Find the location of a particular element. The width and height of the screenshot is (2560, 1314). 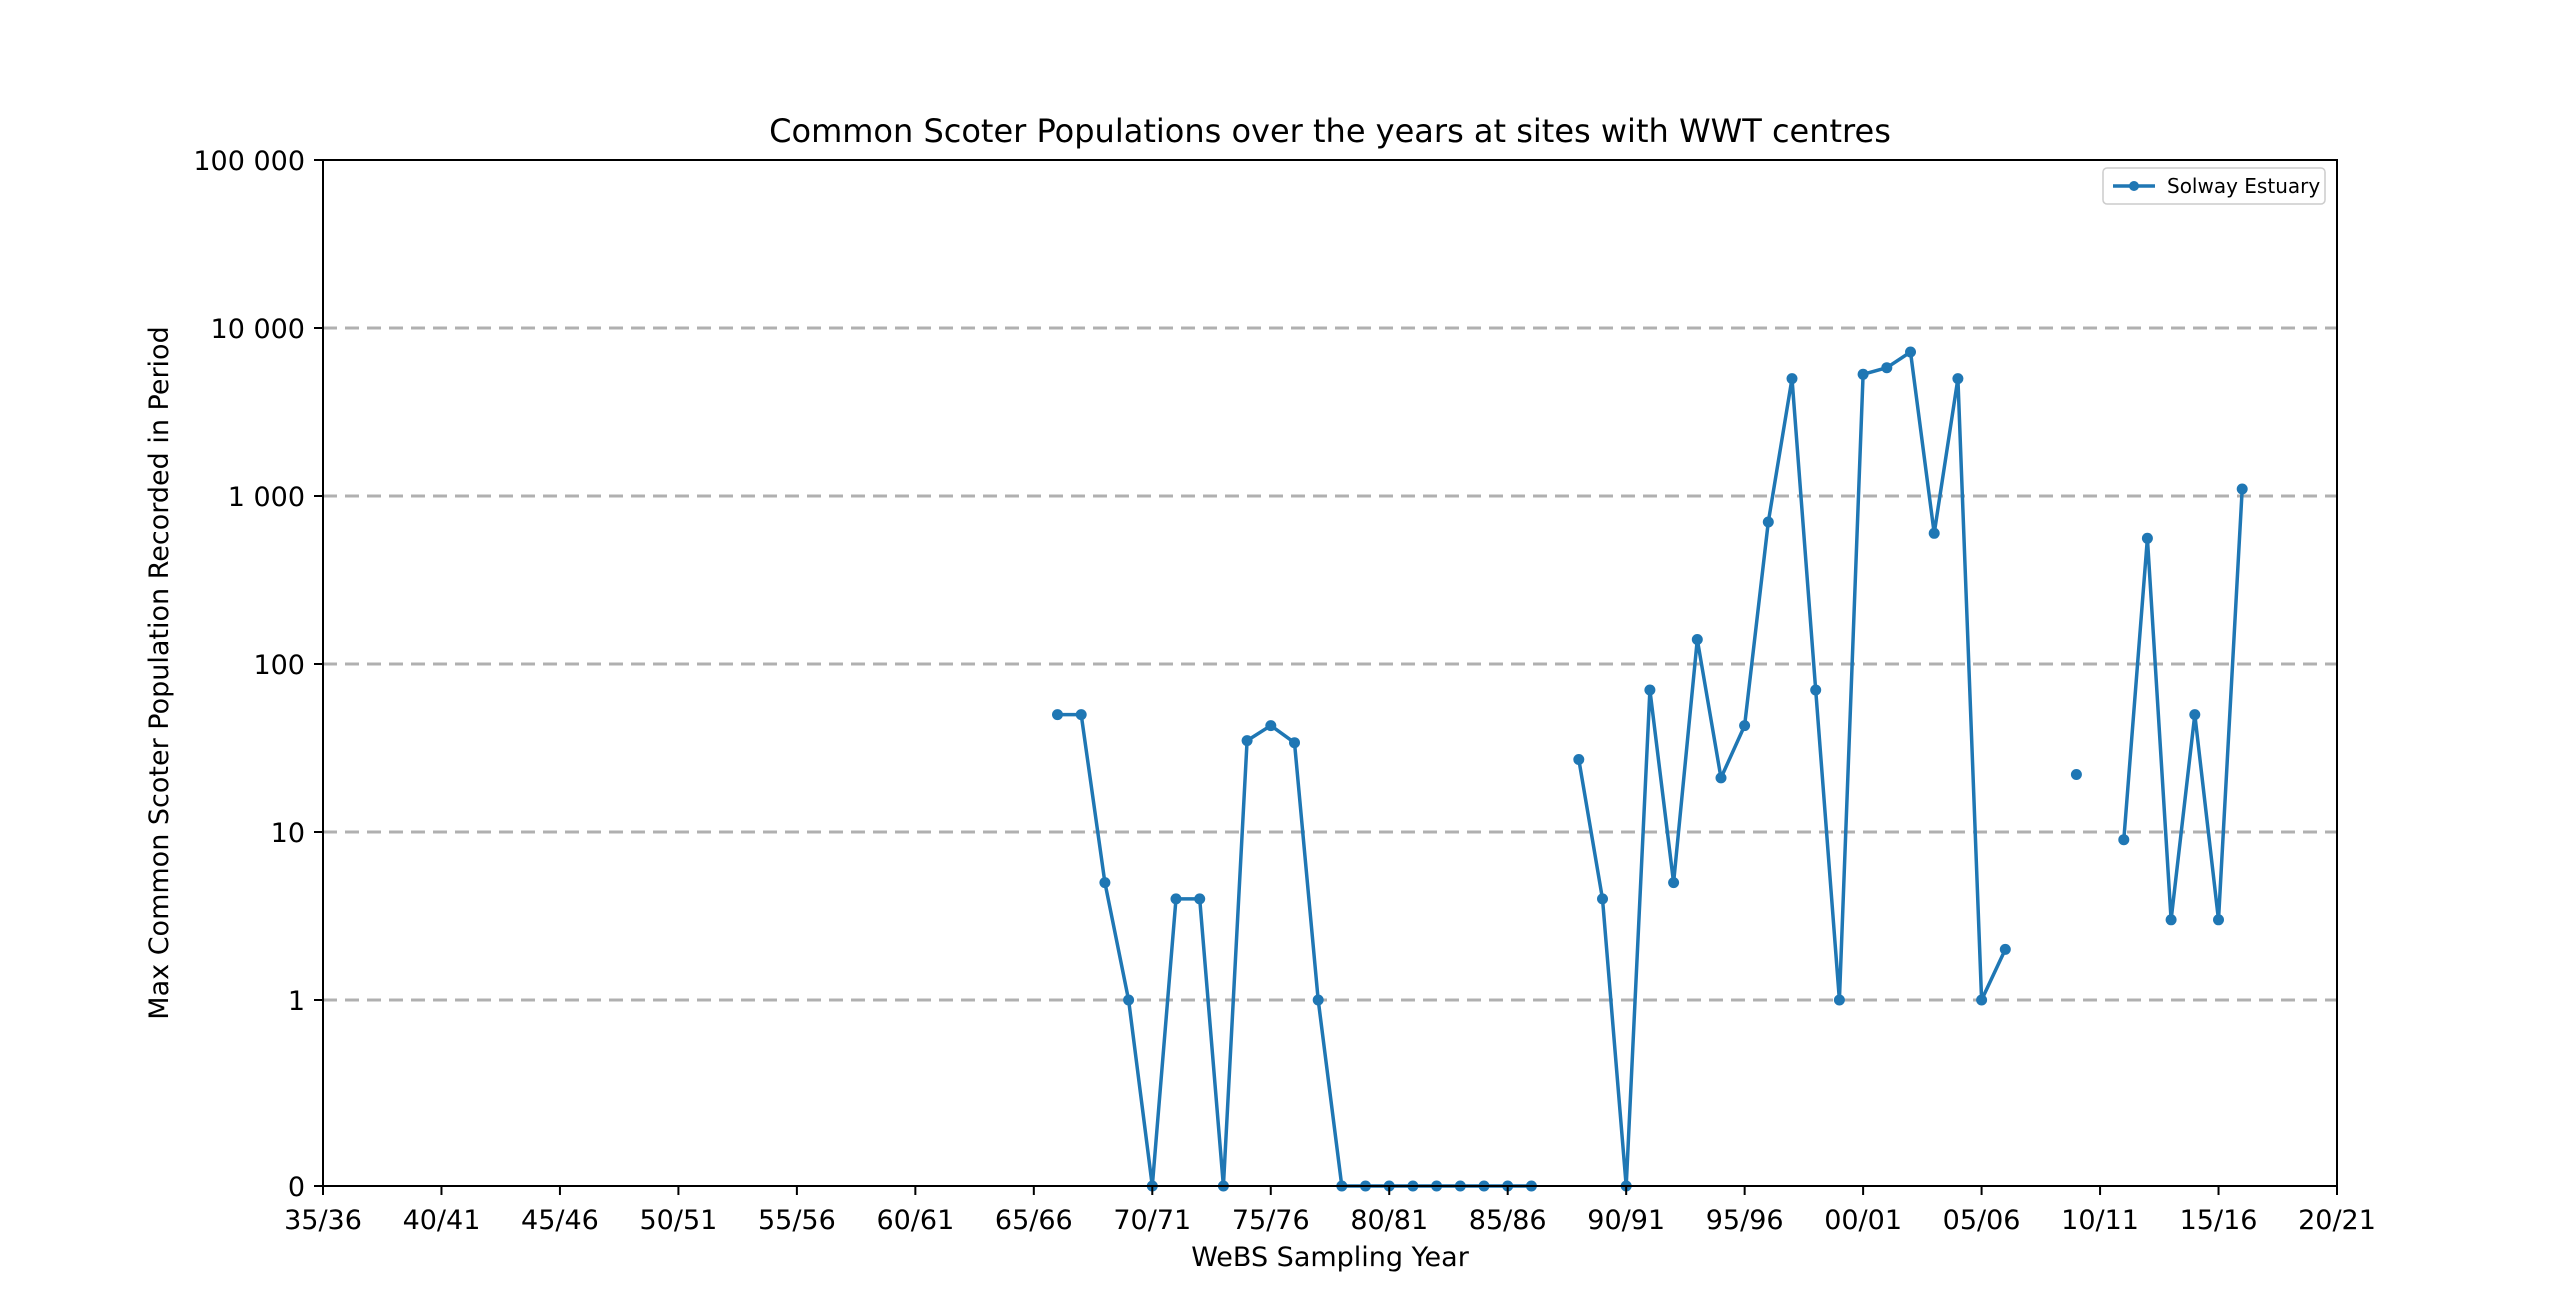

x-tick-label: 60/61 is located at coordinates (915, 1220).